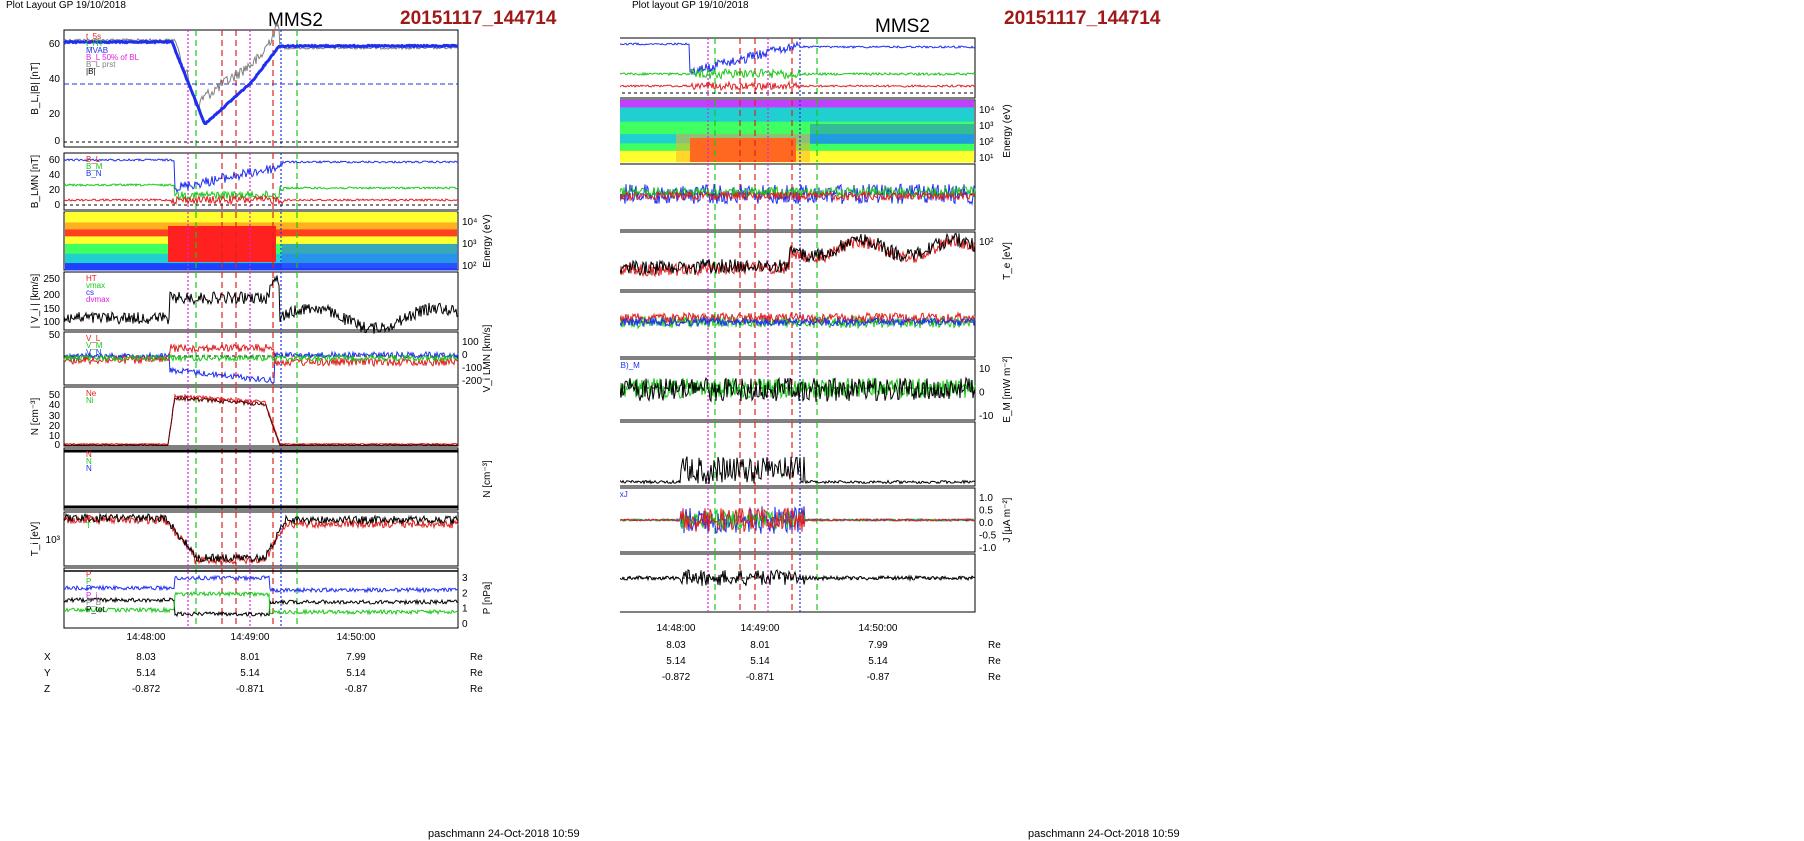 The height and width of the screenshot is (841, 1804). What do you see at coordinates (35, 539) in the screenshot?
I see `y-axis-label: T_i [eV]` at bounding box center [35, 539].